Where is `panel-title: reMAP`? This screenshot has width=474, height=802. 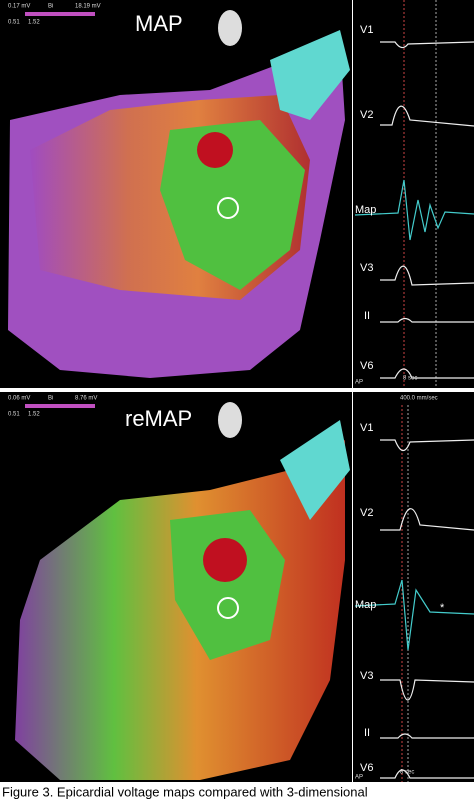
panel-title: reMAP is located at coordinates (158, 418).